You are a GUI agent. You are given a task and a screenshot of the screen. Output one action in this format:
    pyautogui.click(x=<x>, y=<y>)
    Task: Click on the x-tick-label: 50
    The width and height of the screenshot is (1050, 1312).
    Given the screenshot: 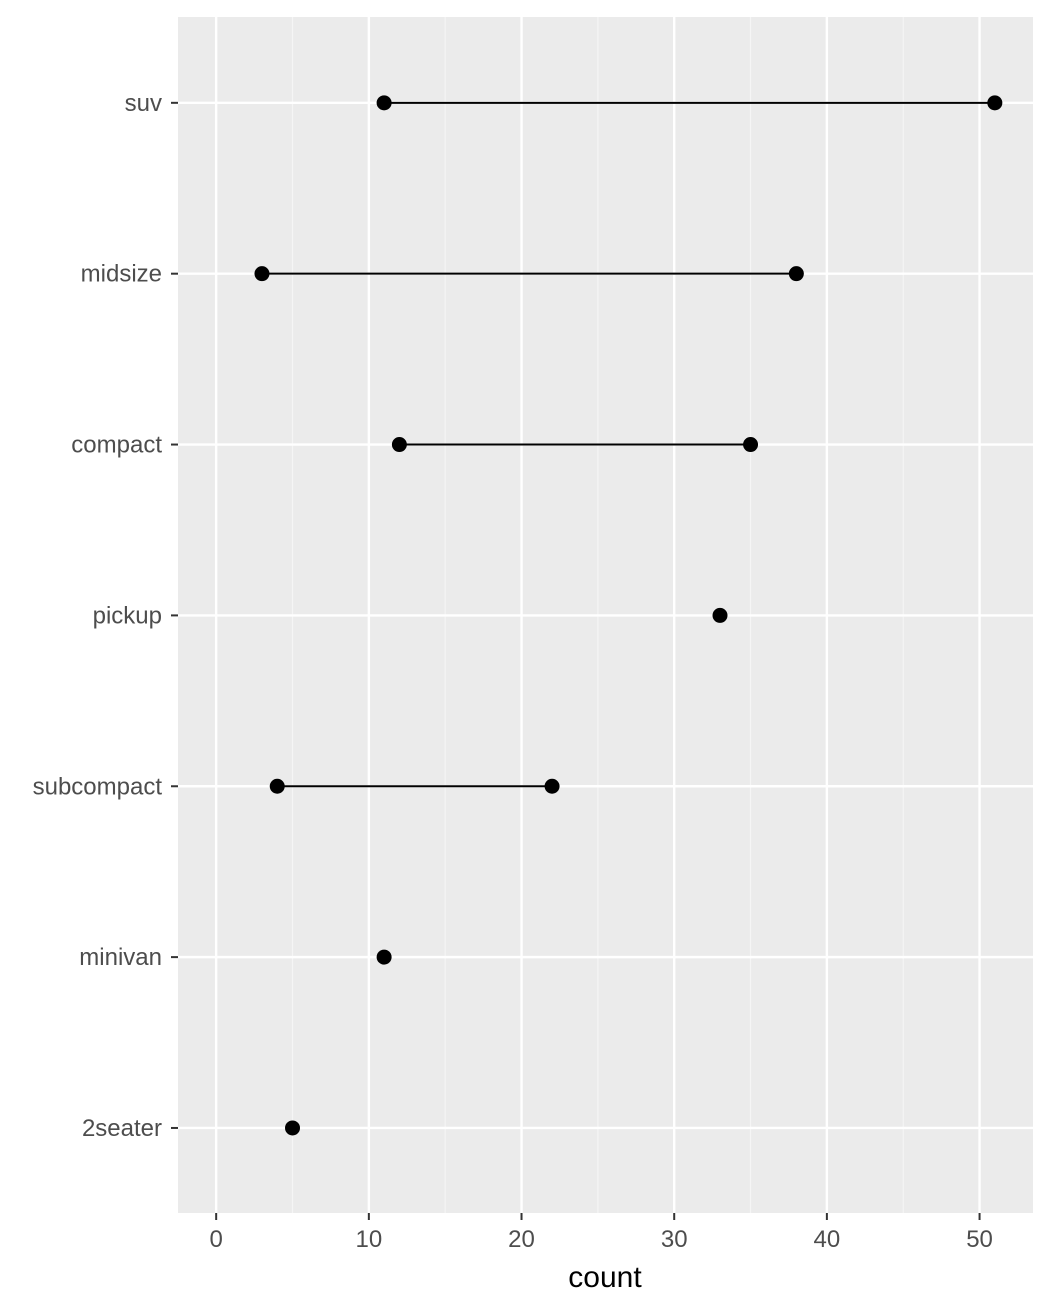 What is the action you would take?
    pyautogui.click(x=979, y=1239)
    